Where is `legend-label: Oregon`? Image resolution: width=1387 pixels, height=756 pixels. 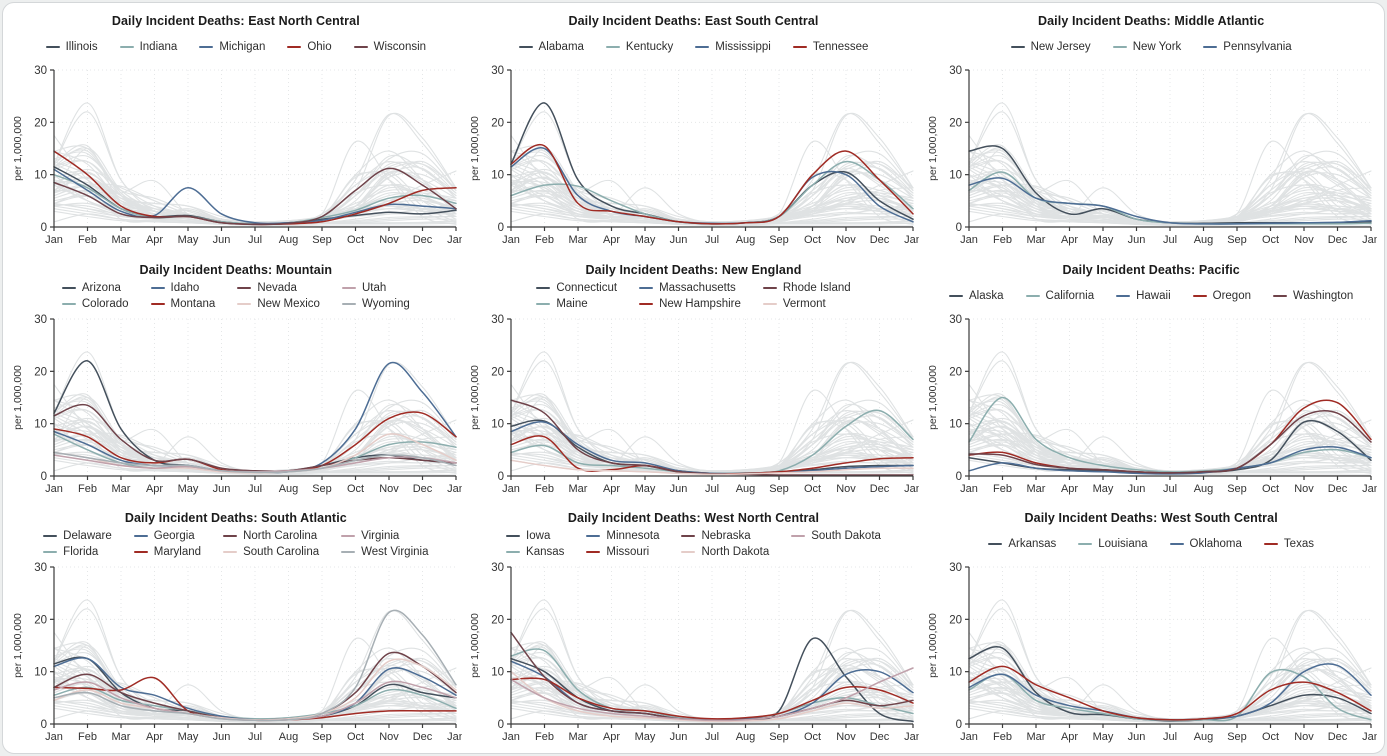
legend-label: Oregon is located at coordinates (1231, 295).